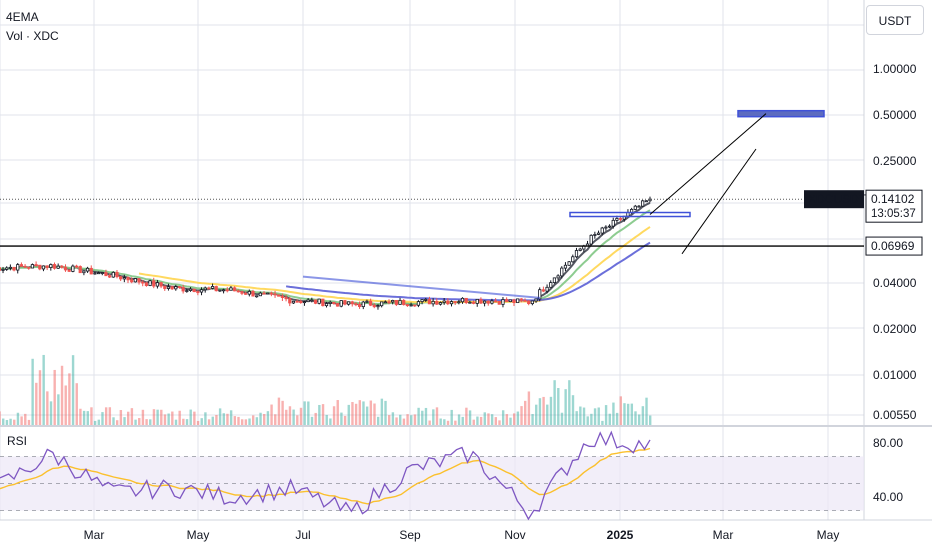 The width and height of the screenshot is (932, 550). I want to click on price-tick-label: 0.25000, so click(895, 161).